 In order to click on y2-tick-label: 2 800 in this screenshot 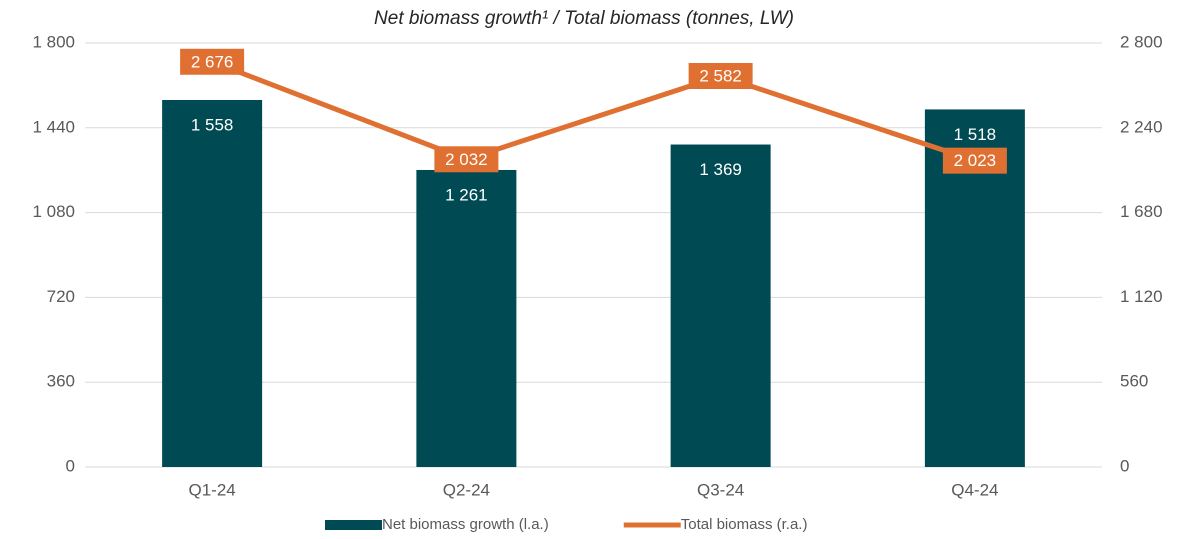, I will do `click(1141, 41)`.